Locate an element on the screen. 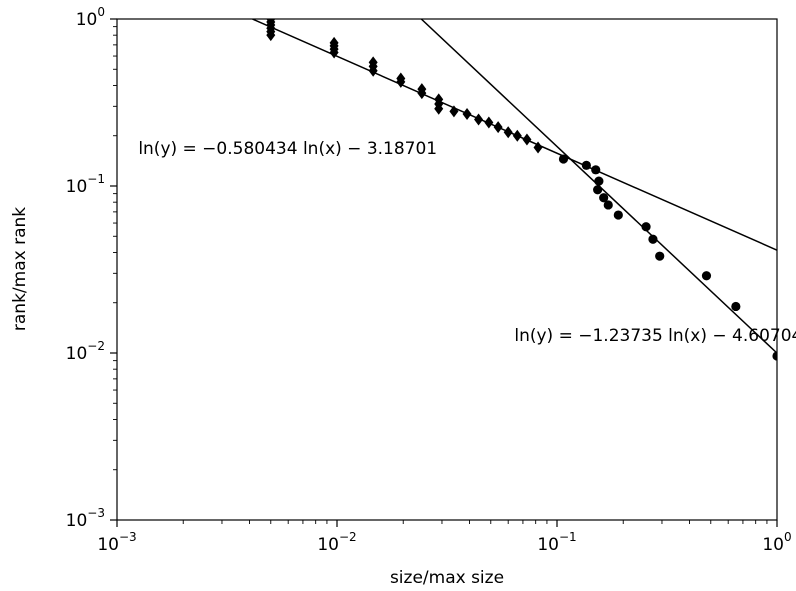 The width and height of the screenshot is (796, 591). y-axis-label: rank/max rank is located at coordinates (20, 269).